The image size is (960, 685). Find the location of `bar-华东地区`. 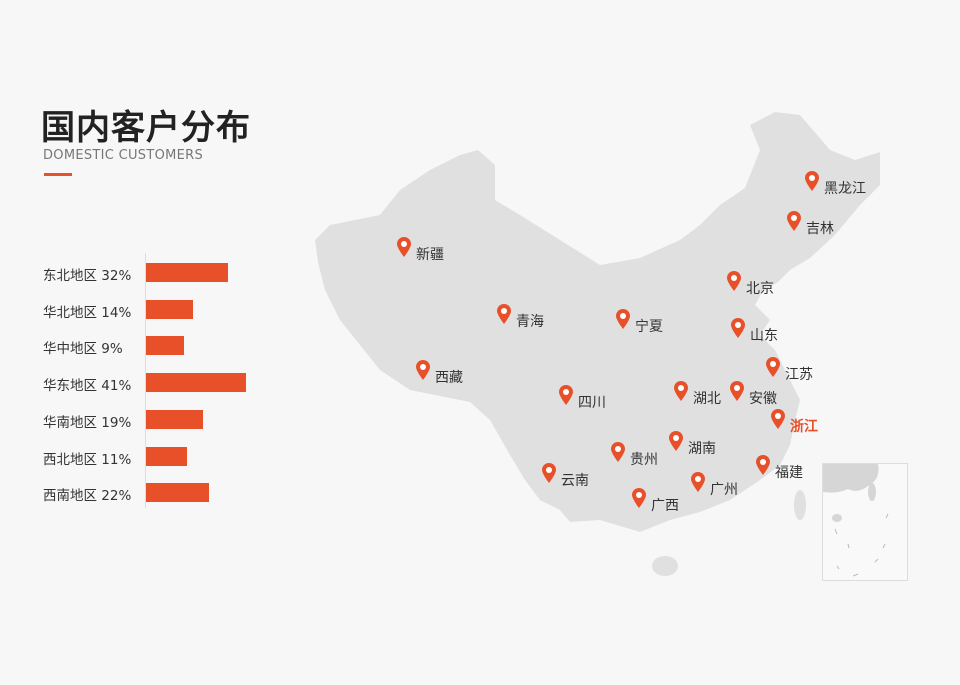

bar-华东地区 is located at coordinates (196, 383).